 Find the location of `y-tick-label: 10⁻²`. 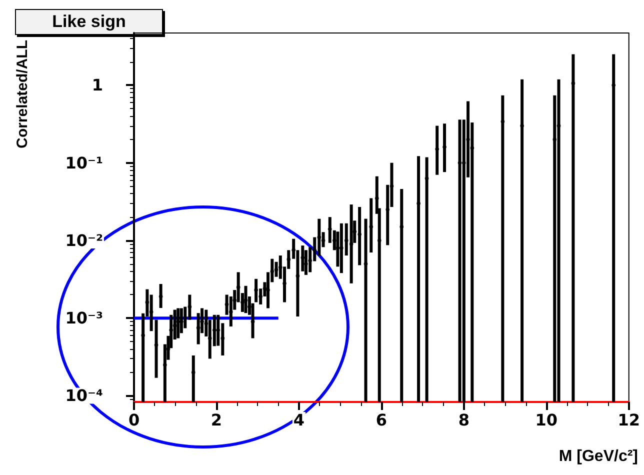

y-tick-label: 10⁻² is located at coordinates (84, 240).